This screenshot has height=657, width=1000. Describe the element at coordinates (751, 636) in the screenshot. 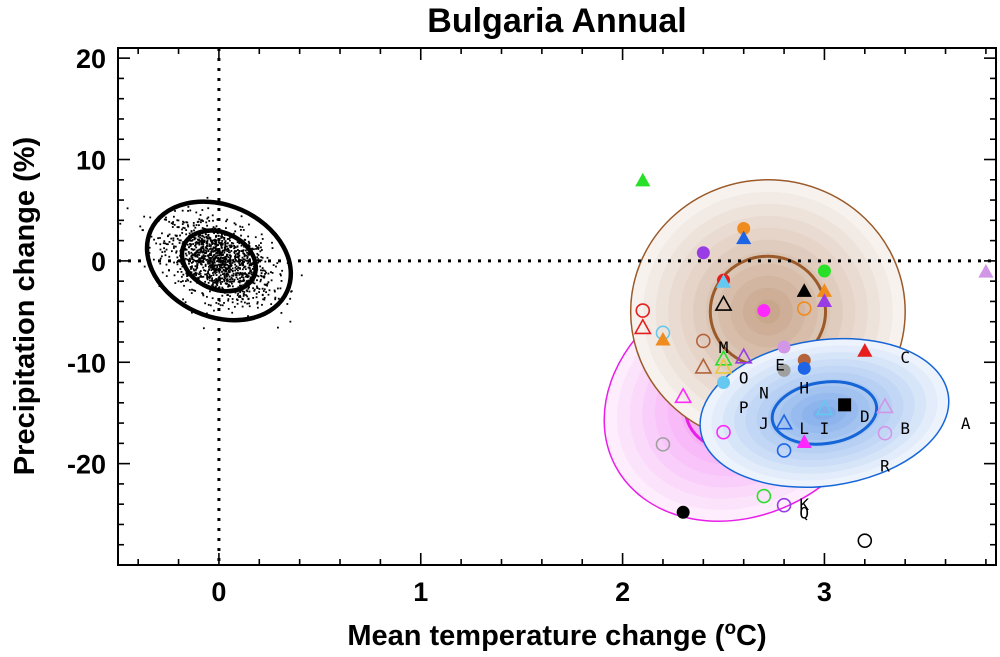

I see `x-axis-label-end: C)` at that location.